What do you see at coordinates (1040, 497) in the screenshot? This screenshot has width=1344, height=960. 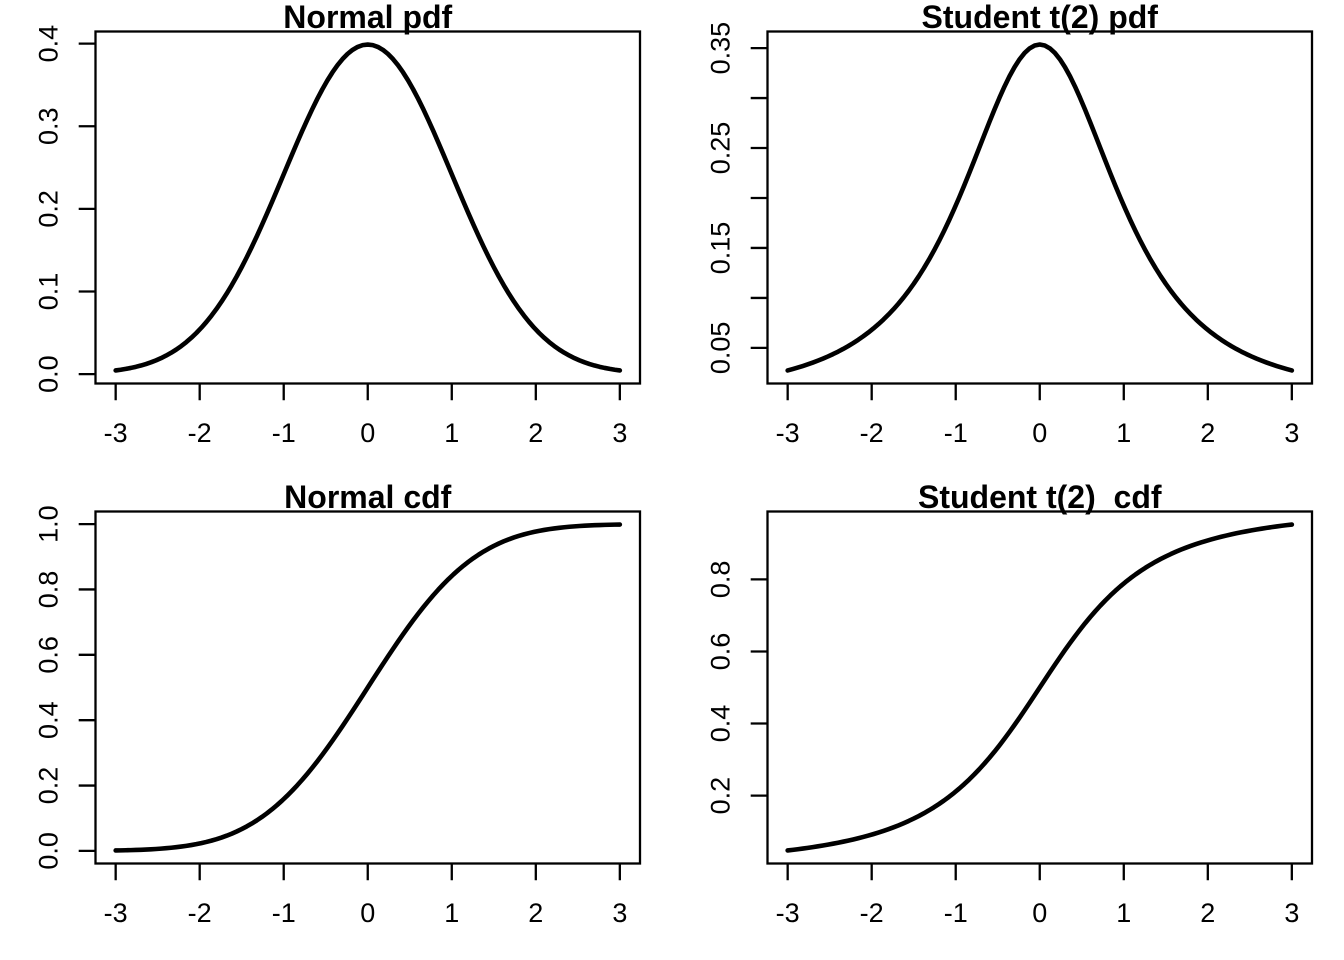 I see `svg-text: Student t(2) cdf` at bounding box center [1040, 497].